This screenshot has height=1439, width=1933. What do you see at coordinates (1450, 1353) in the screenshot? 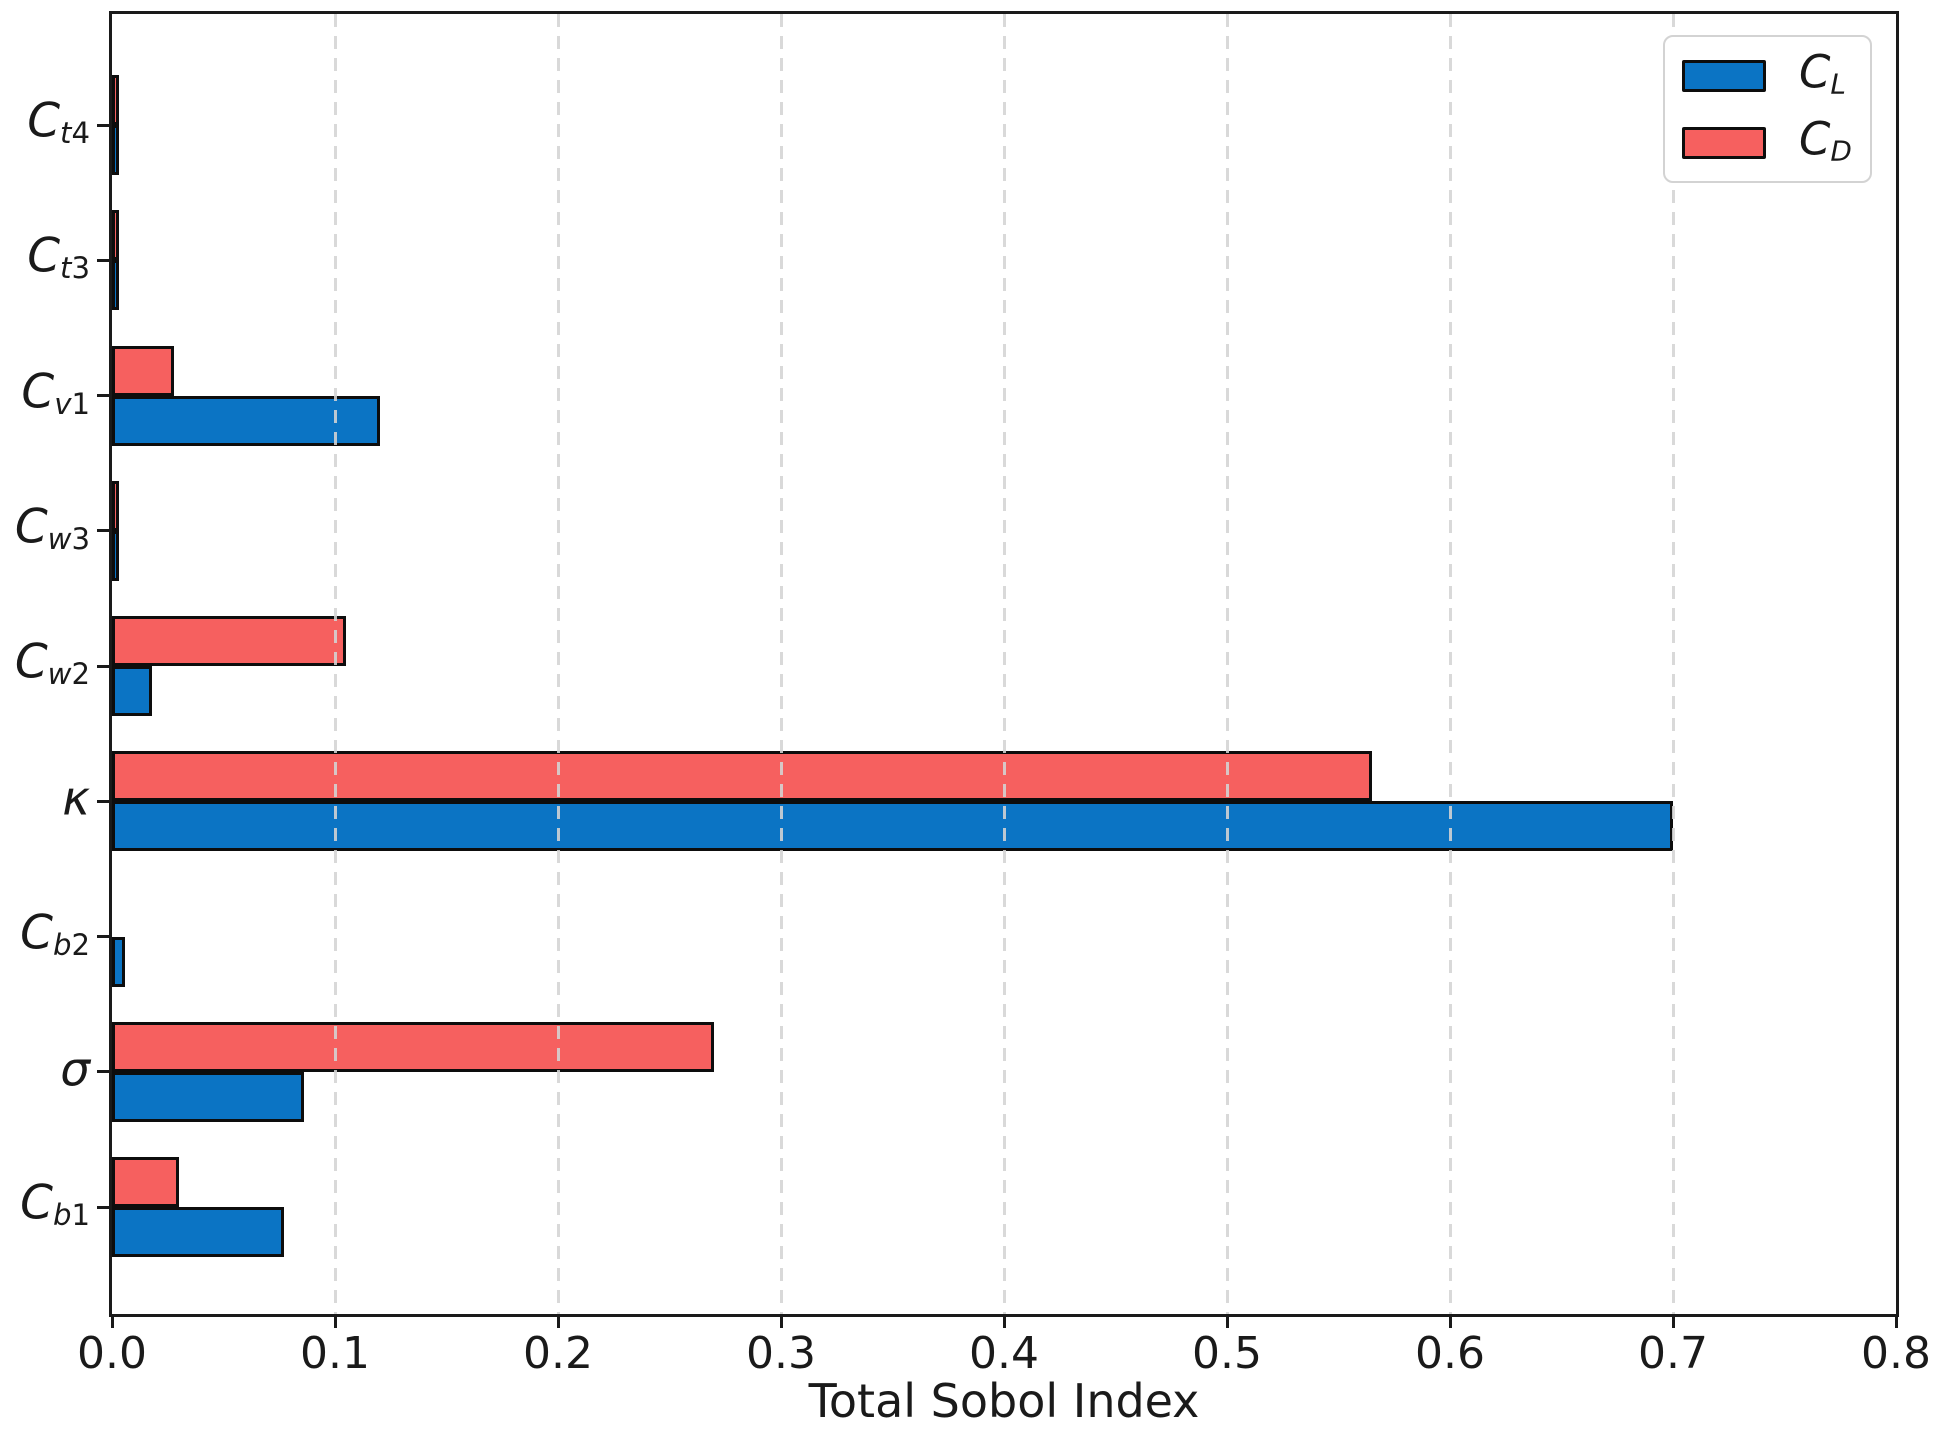
I see `x-tick-label-0.6: 0.6` at bounding box center [1450, 1353].